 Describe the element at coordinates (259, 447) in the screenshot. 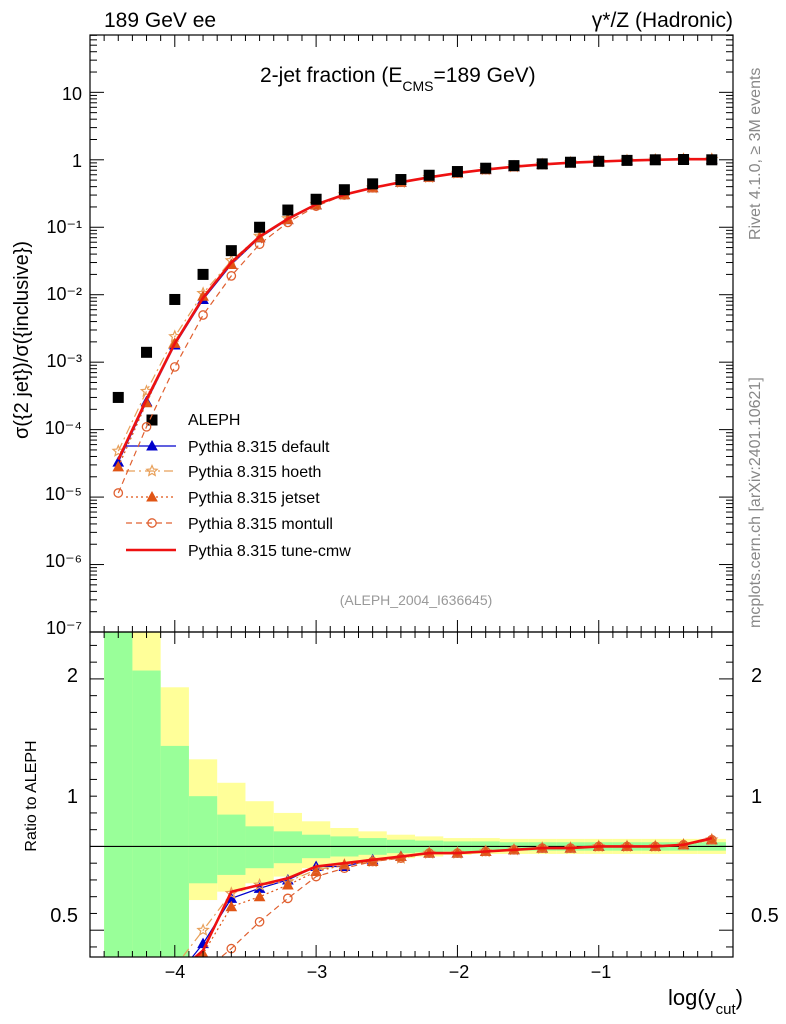

I see `legend-label-default: Pythia 8.315 default` at that location.